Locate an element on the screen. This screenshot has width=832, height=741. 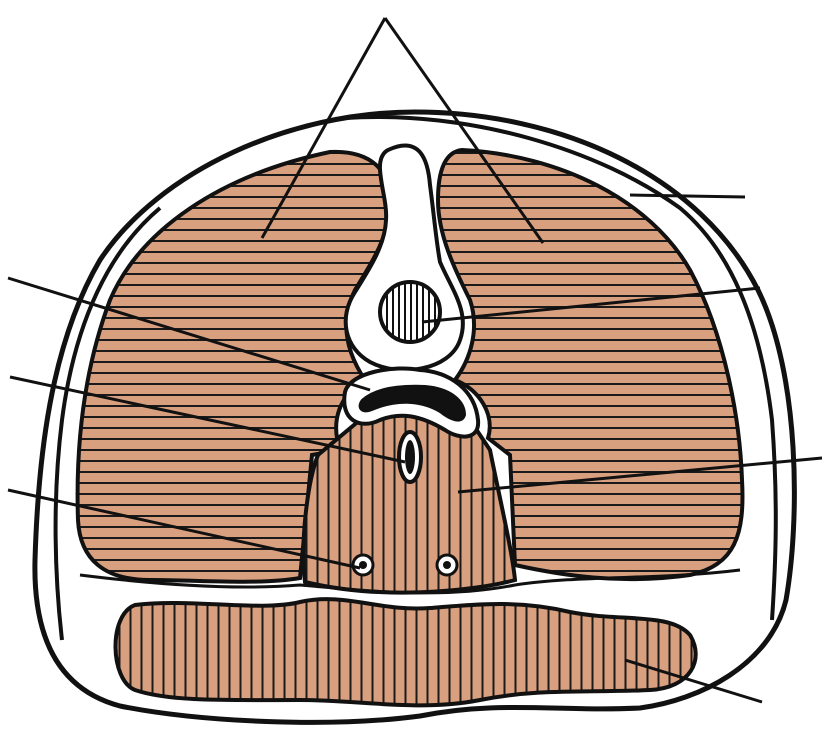
leader-line-right-upper is located at coordinates (687, 196).